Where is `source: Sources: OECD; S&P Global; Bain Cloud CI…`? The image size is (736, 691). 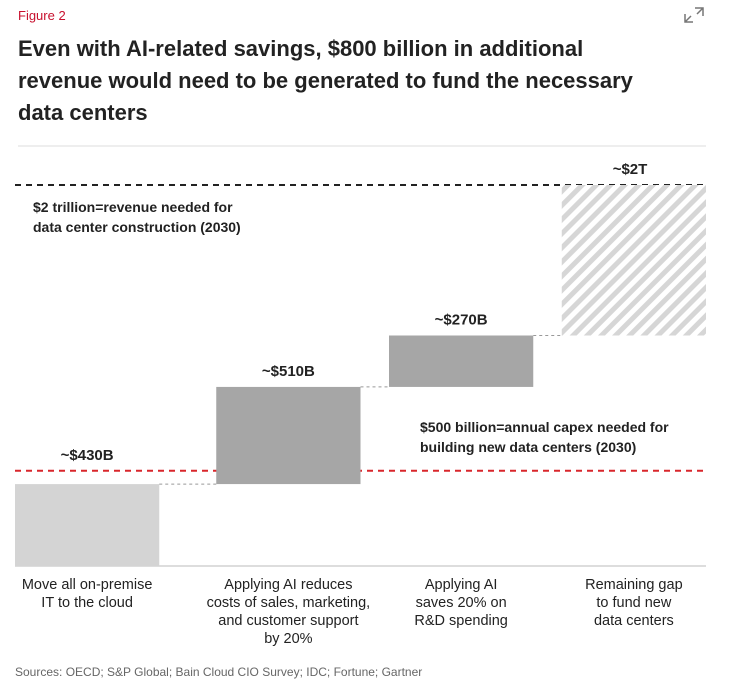 source: Sources: OECD; S&P Global; Bain Cloud CI… is located at coordinates (218, 672).